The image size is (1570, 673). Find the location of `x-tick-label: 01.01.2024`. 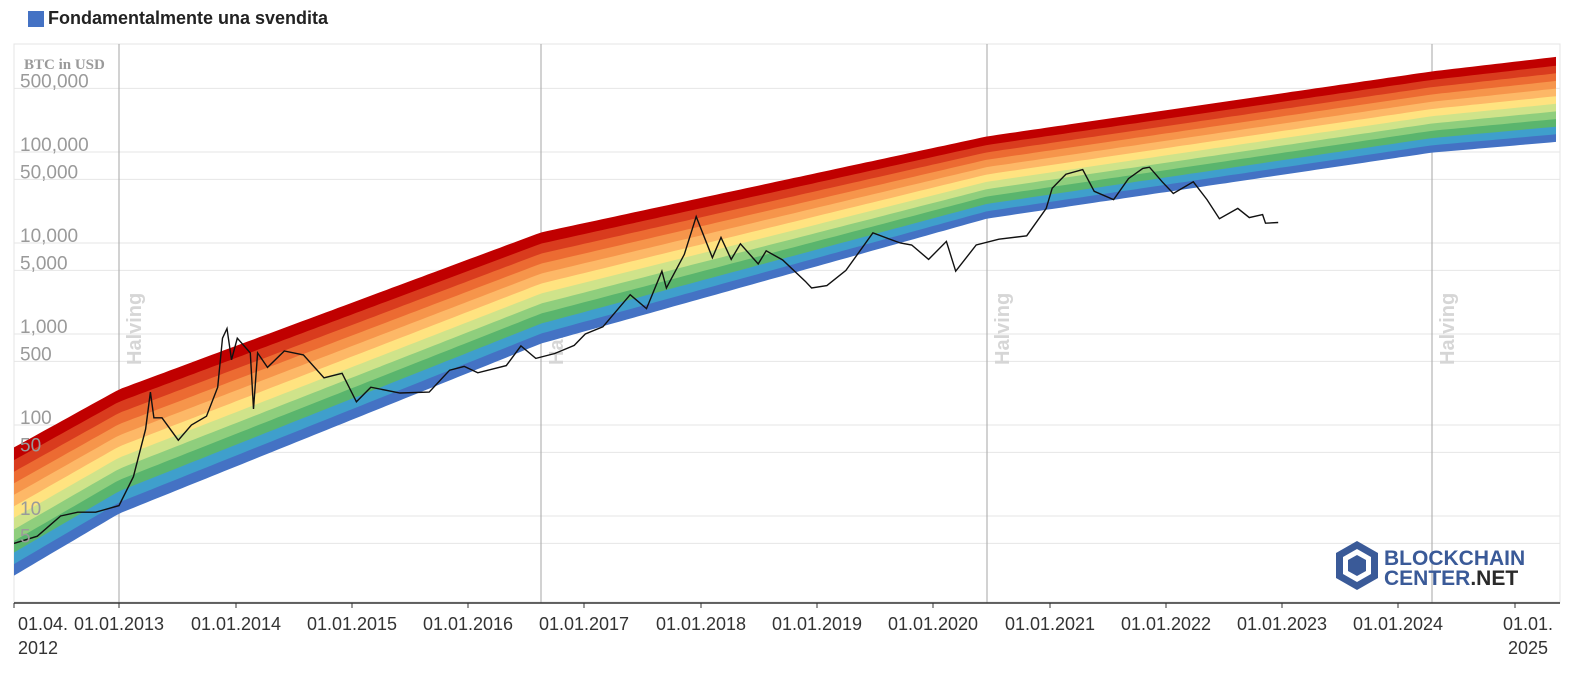

x-tick-label: 01.01.2024 is located at coordinates (1398, 624).